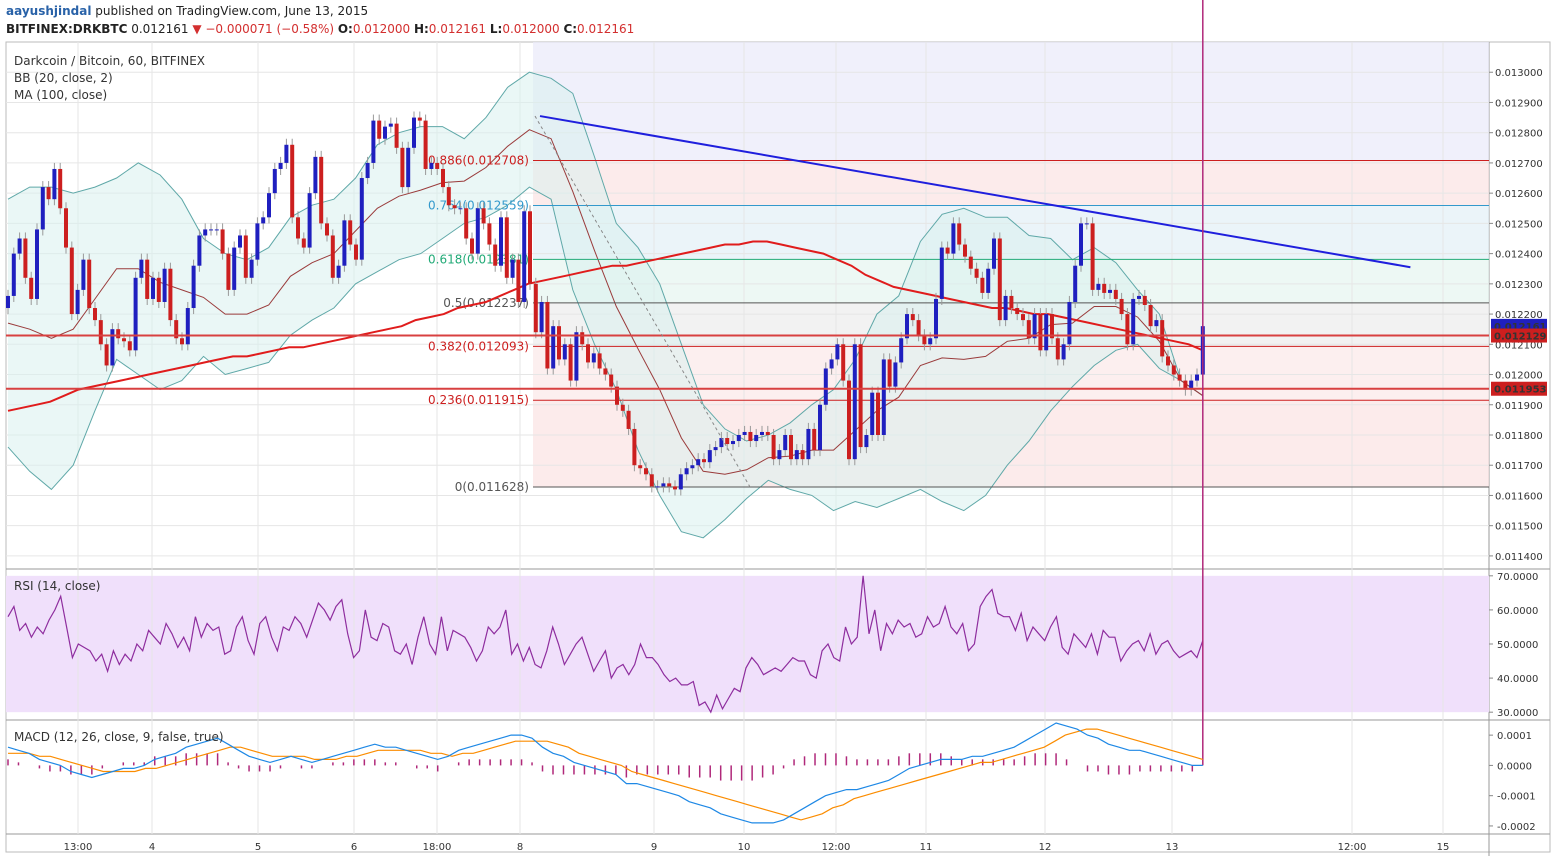 The image size is (1556, 864). What do you see at coordinates (63, 78) in the screenshot?
I see `bb-legend: BB (20, close, 2)` at bounding box center [63, 78].